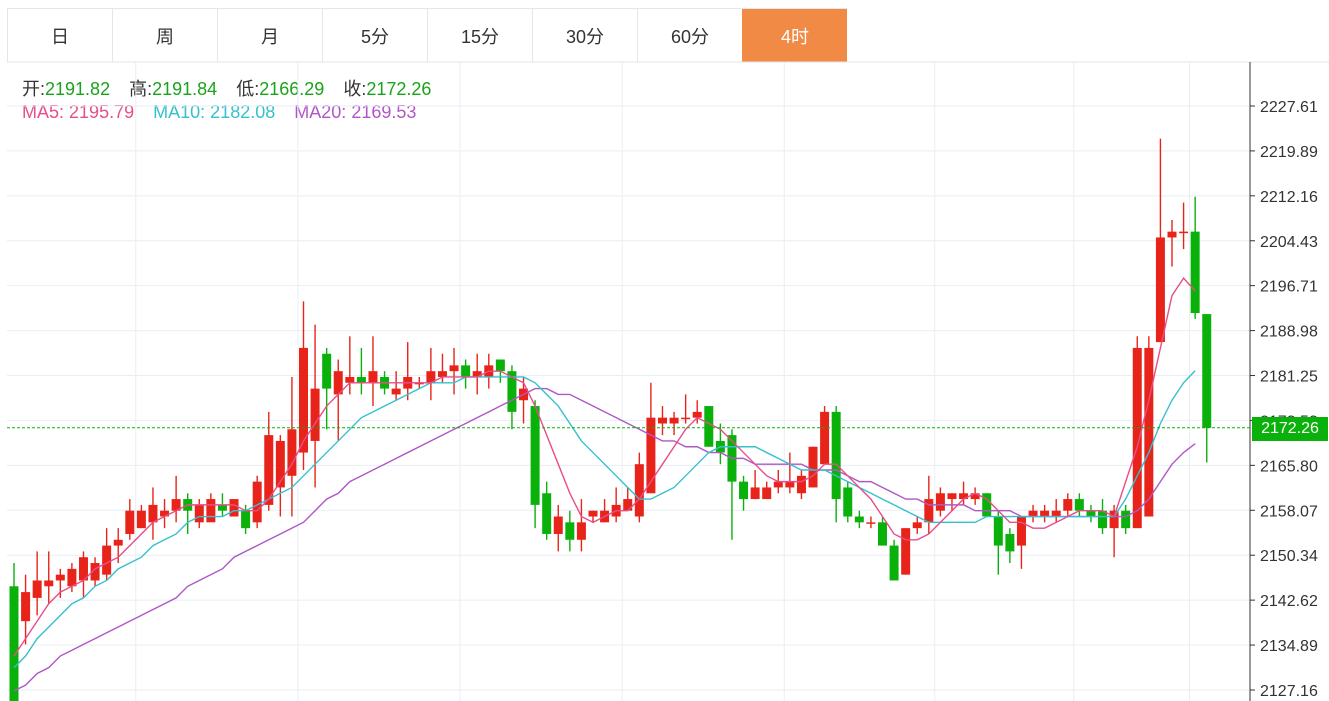 The width and height of the screenshot is (1329, 701). Describe the element at coordinates (102, 112) in the screenshot. I see `ma5-value: 2195.79` at that location.